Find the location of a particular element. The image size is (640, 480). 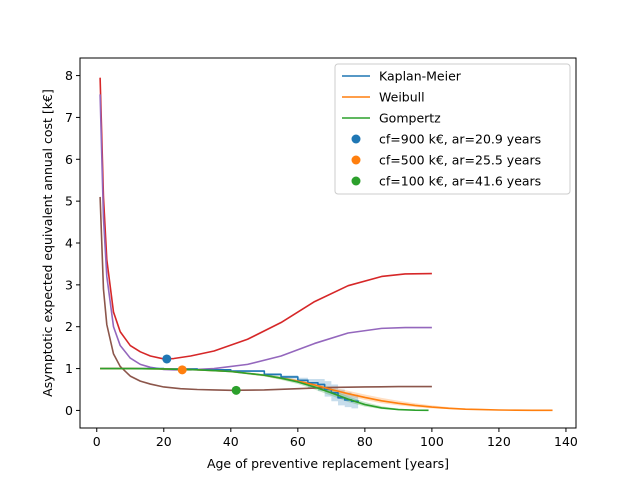

x-tick-label: 60 is located at coordinates (298, 441).